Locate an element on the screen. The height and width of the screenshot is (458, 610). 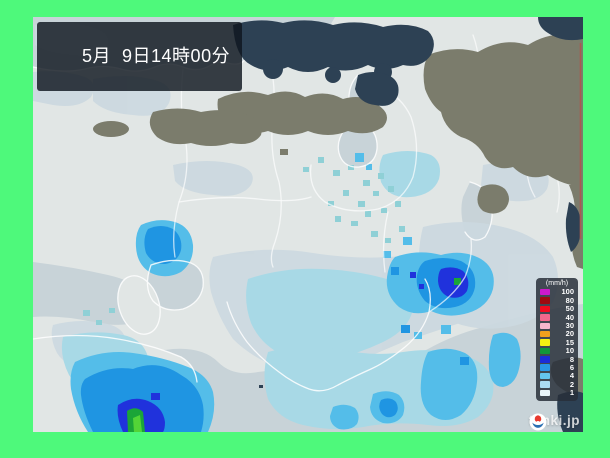
timestamp-badge: 5月 9日14時00分 is located at coordinates (140, 56).